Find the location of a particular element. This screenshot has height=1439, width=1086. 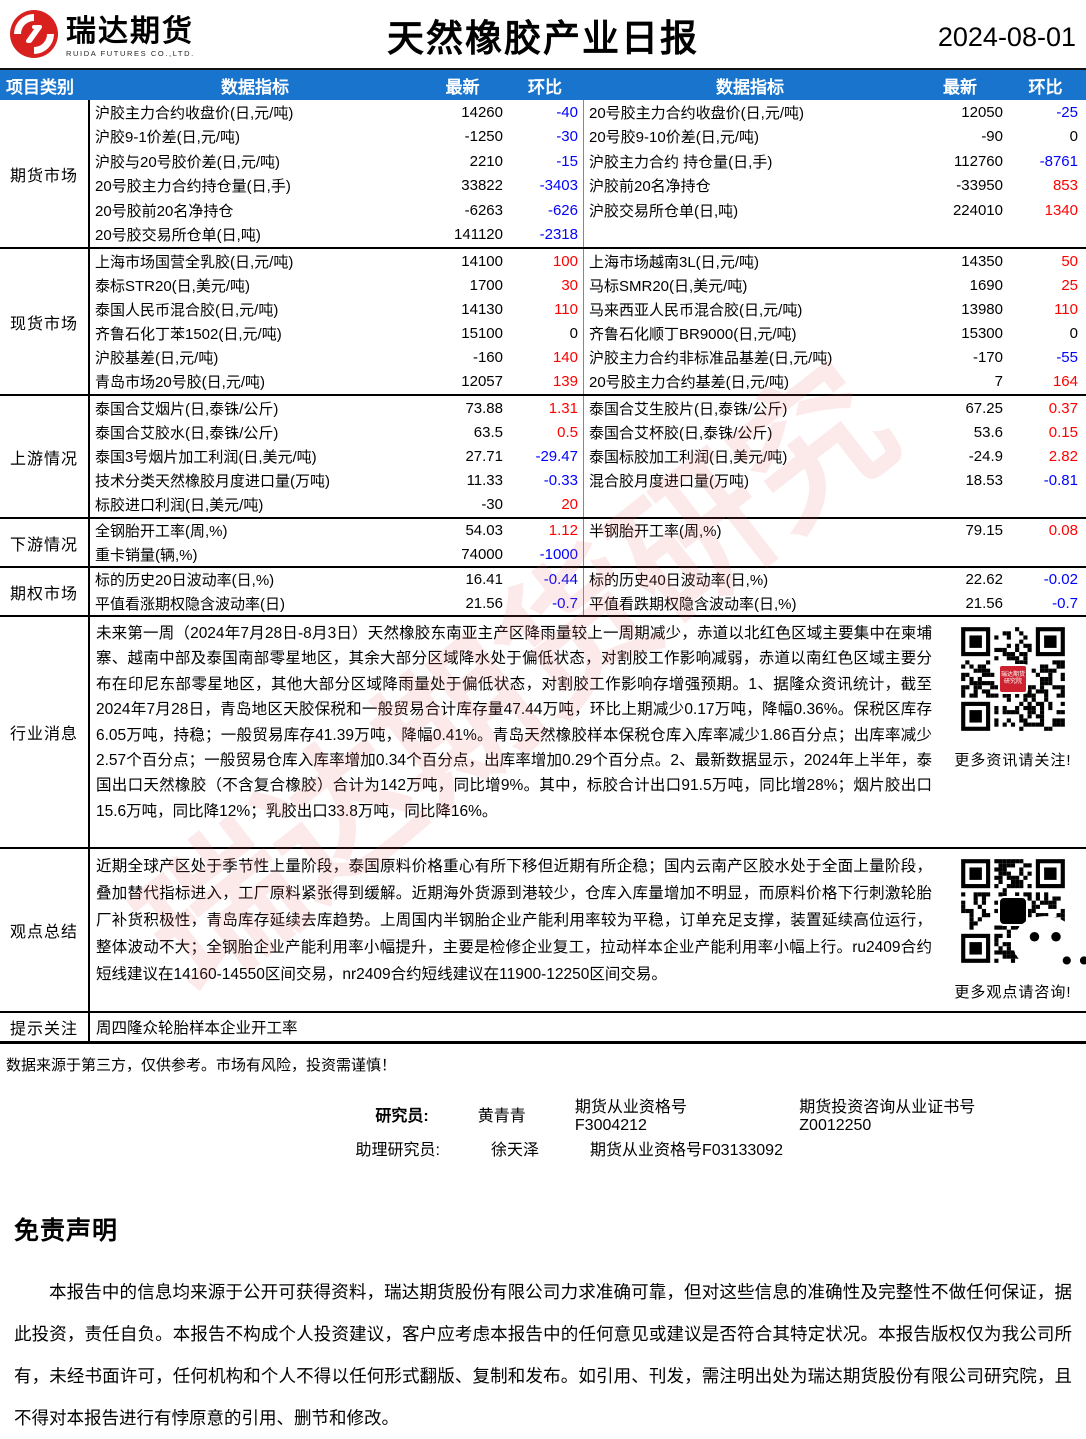

indicator-name: 重卡销量(辆,%) is located at coordinates (146, 555).